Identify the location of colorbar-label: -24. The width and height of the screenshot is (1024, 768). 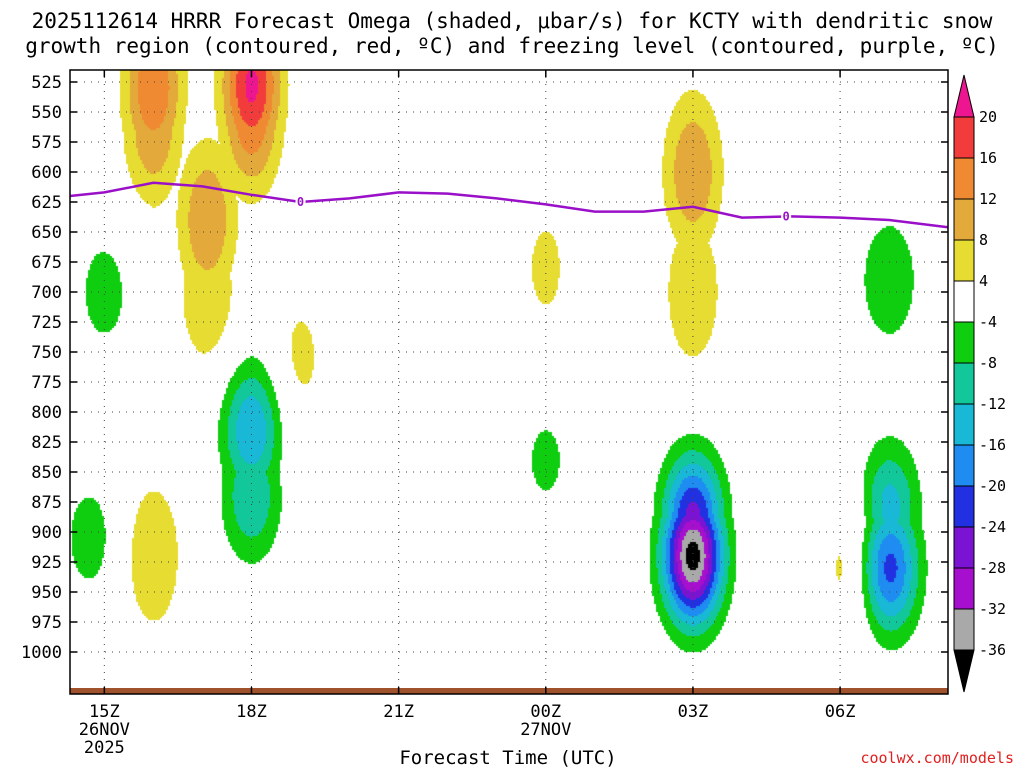
(992, 527).